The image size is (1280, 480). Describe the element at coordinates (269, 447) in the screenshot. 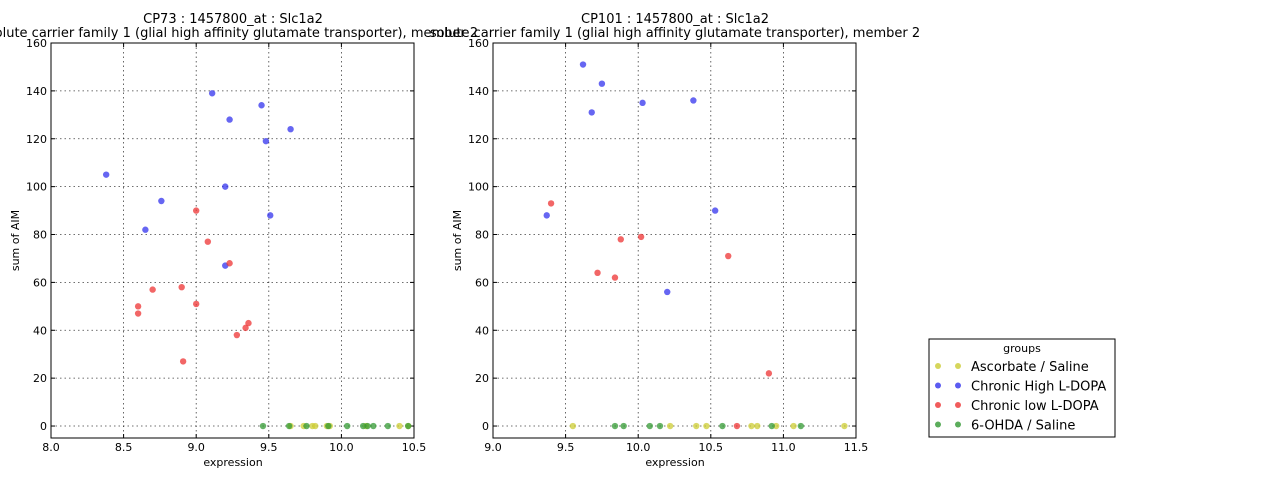

I see `x-tick-label: 9.5` at that location.